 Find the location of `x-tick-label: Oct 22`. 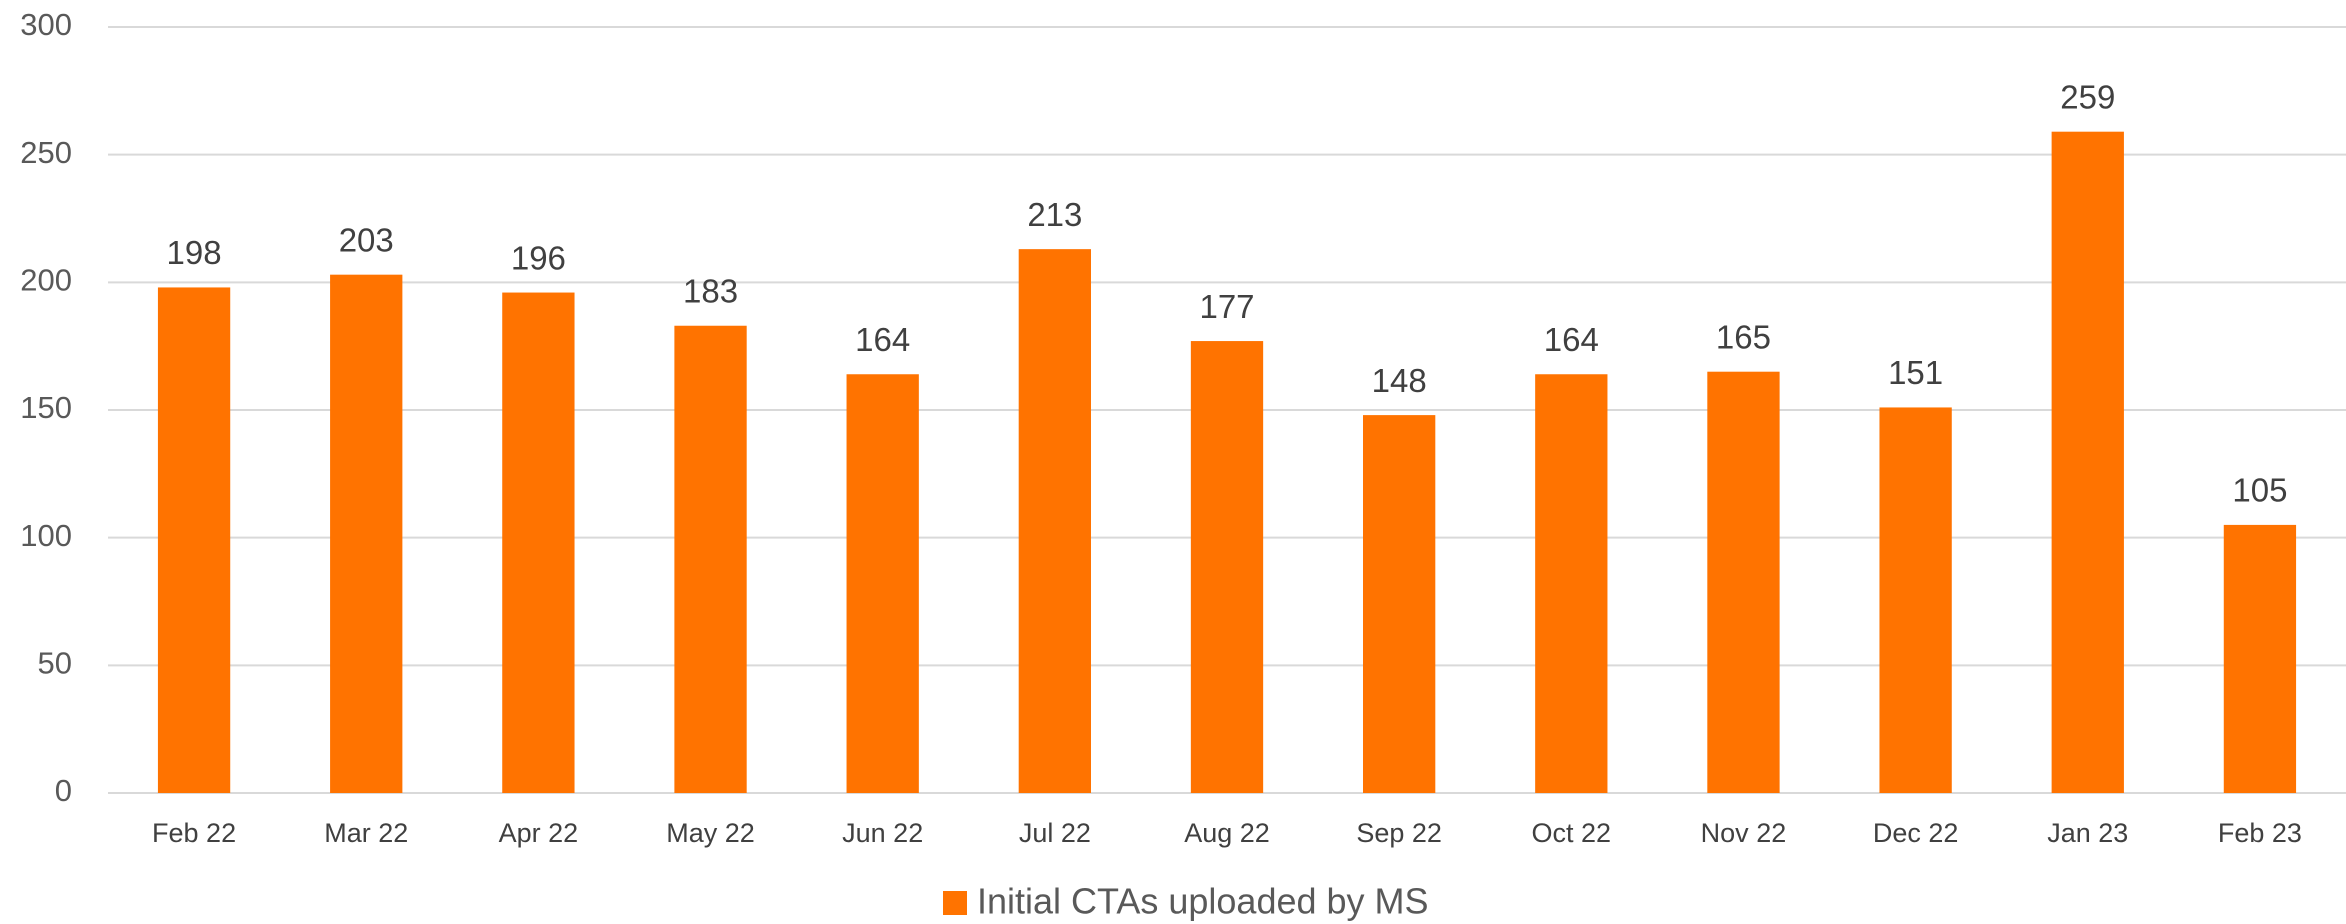

x-tick-label: Oct 22 is located at coordinates (1572, 833).